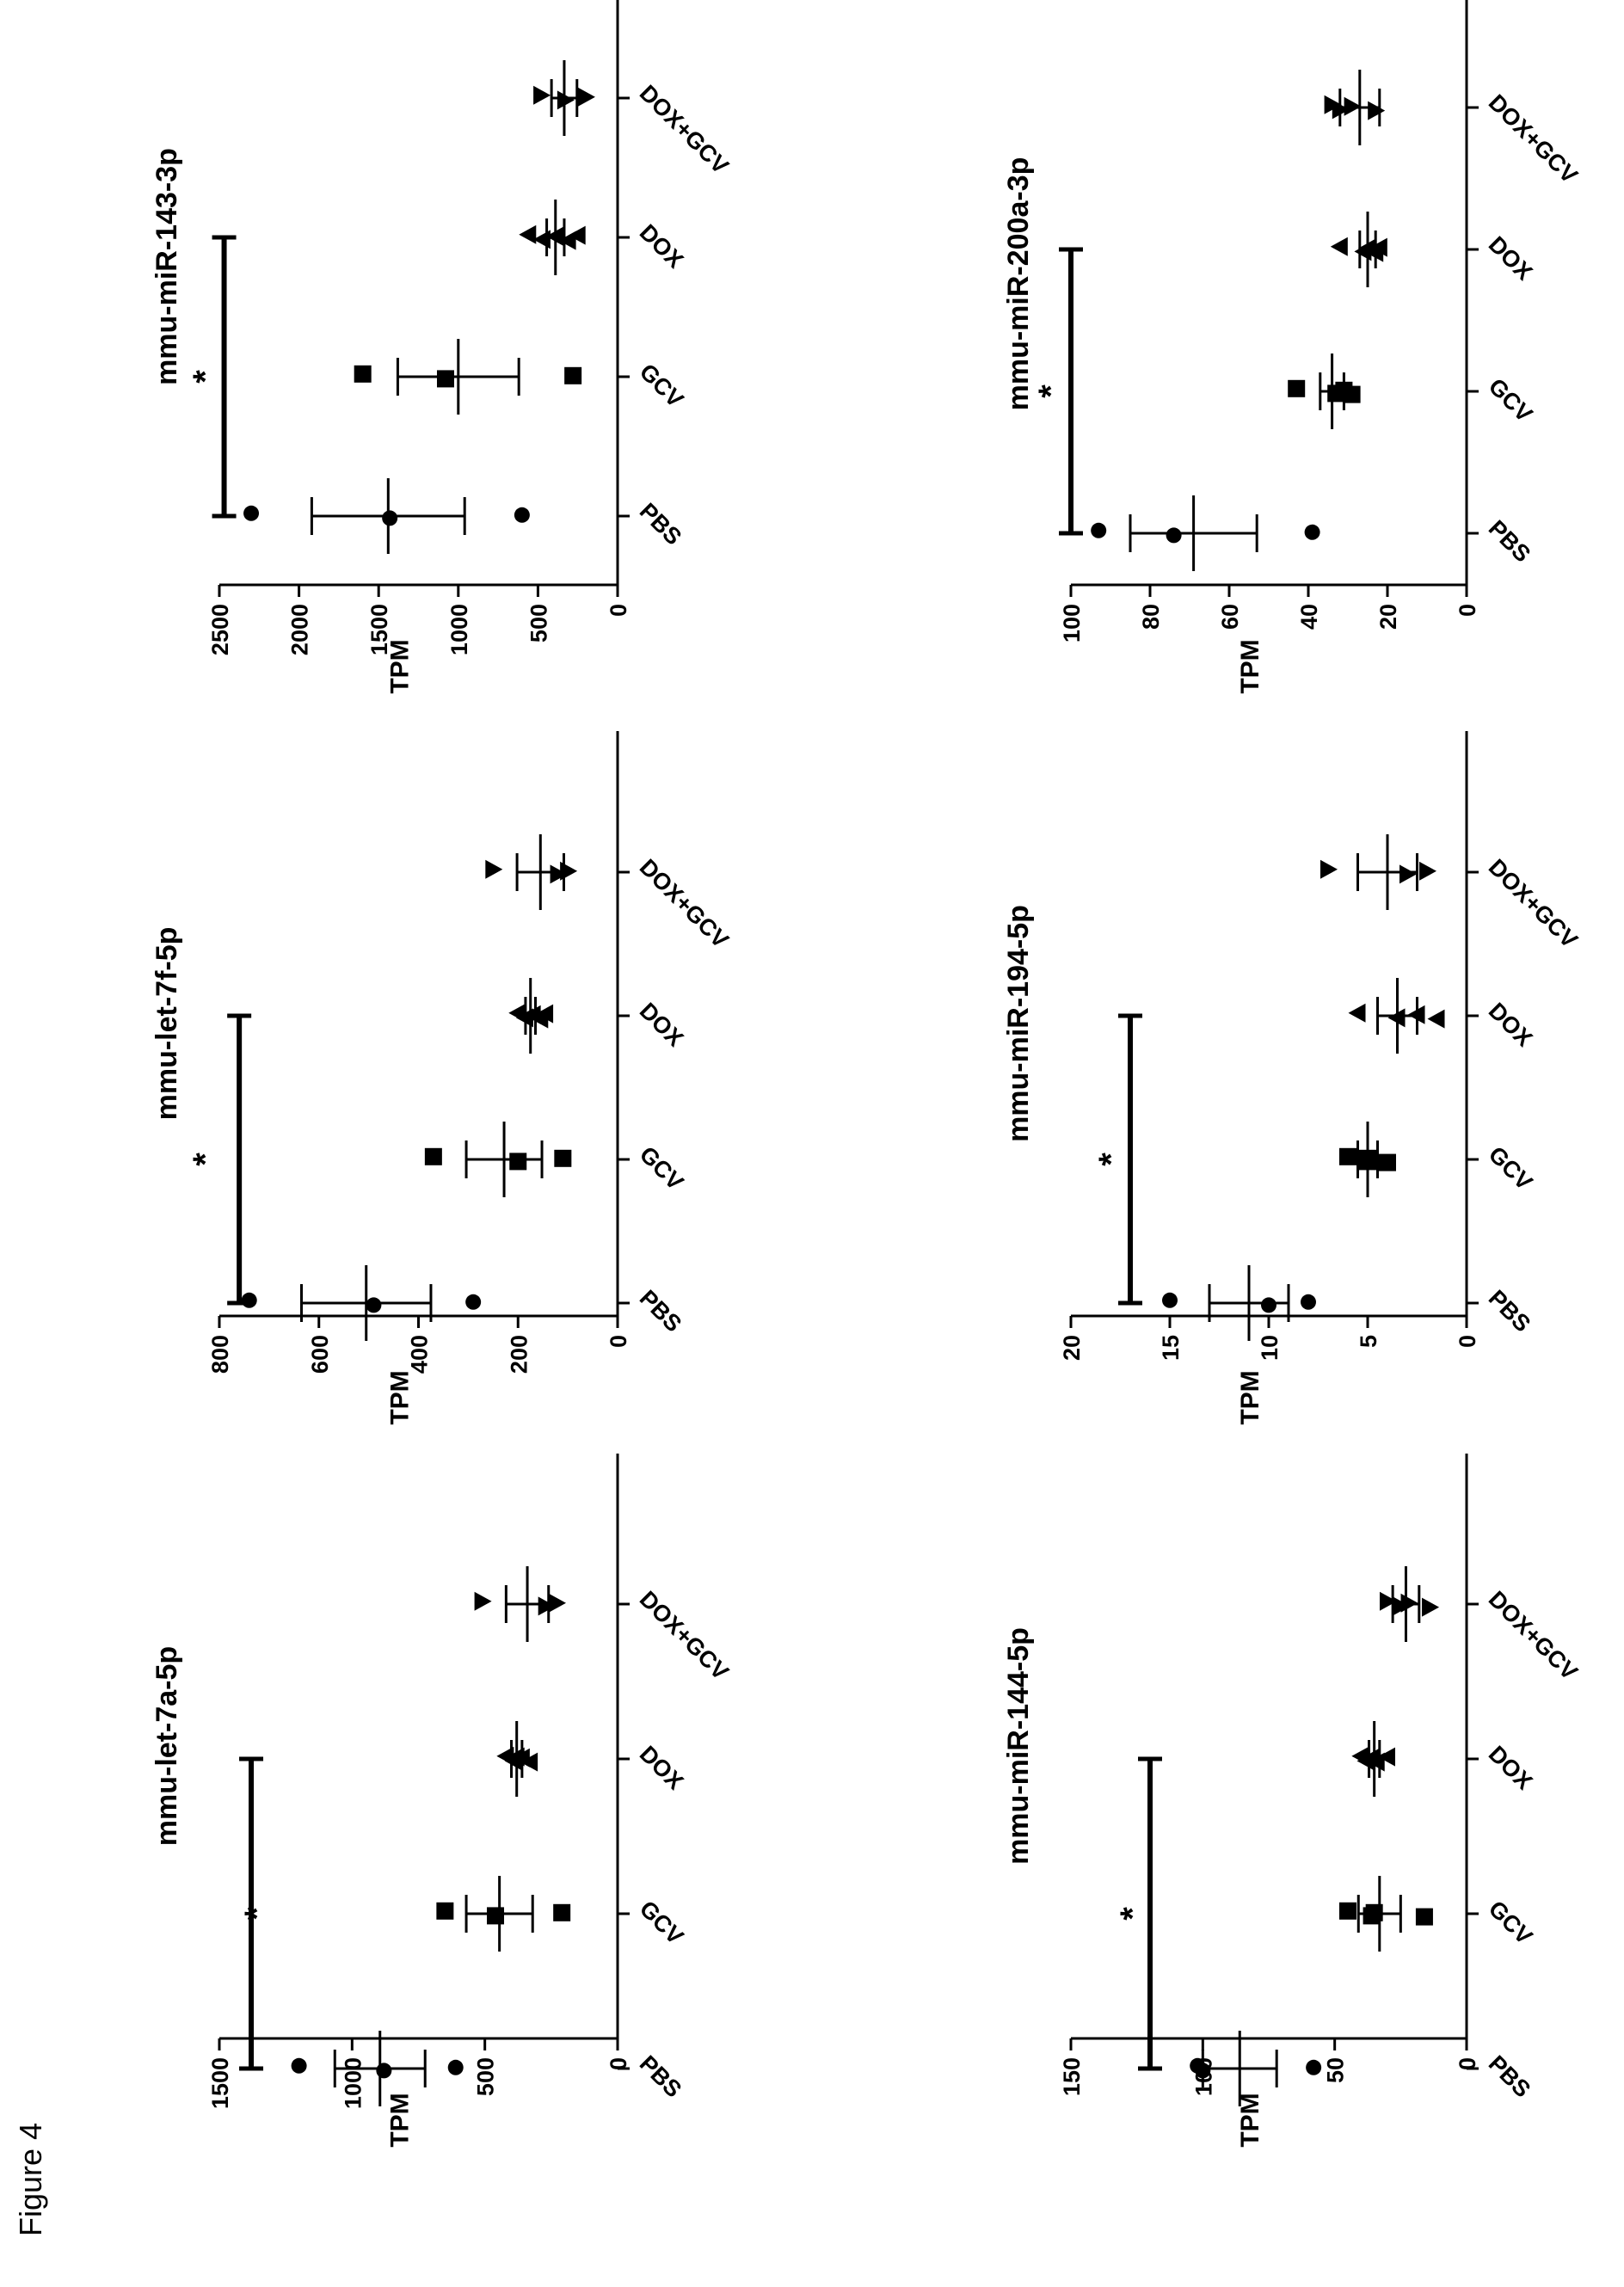  I want to click on panel-title-group: mmu-miR-144-5p, so click(1019, 1746).